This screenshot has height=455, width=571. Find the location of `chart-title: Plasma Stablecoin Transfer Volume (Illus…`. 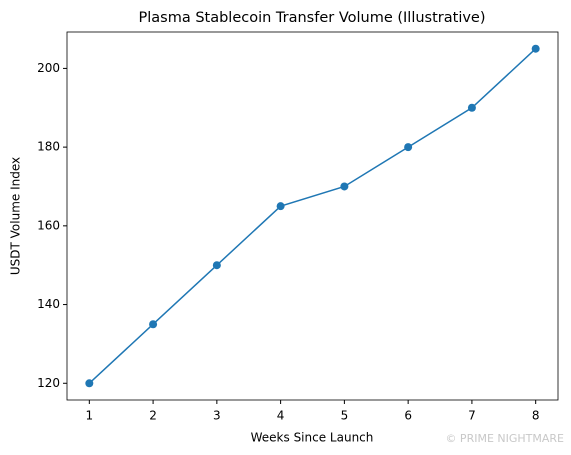

chart-title: Plasma Stablecoin Transfer Volume (Illus… is located at coordinates (311, 18).